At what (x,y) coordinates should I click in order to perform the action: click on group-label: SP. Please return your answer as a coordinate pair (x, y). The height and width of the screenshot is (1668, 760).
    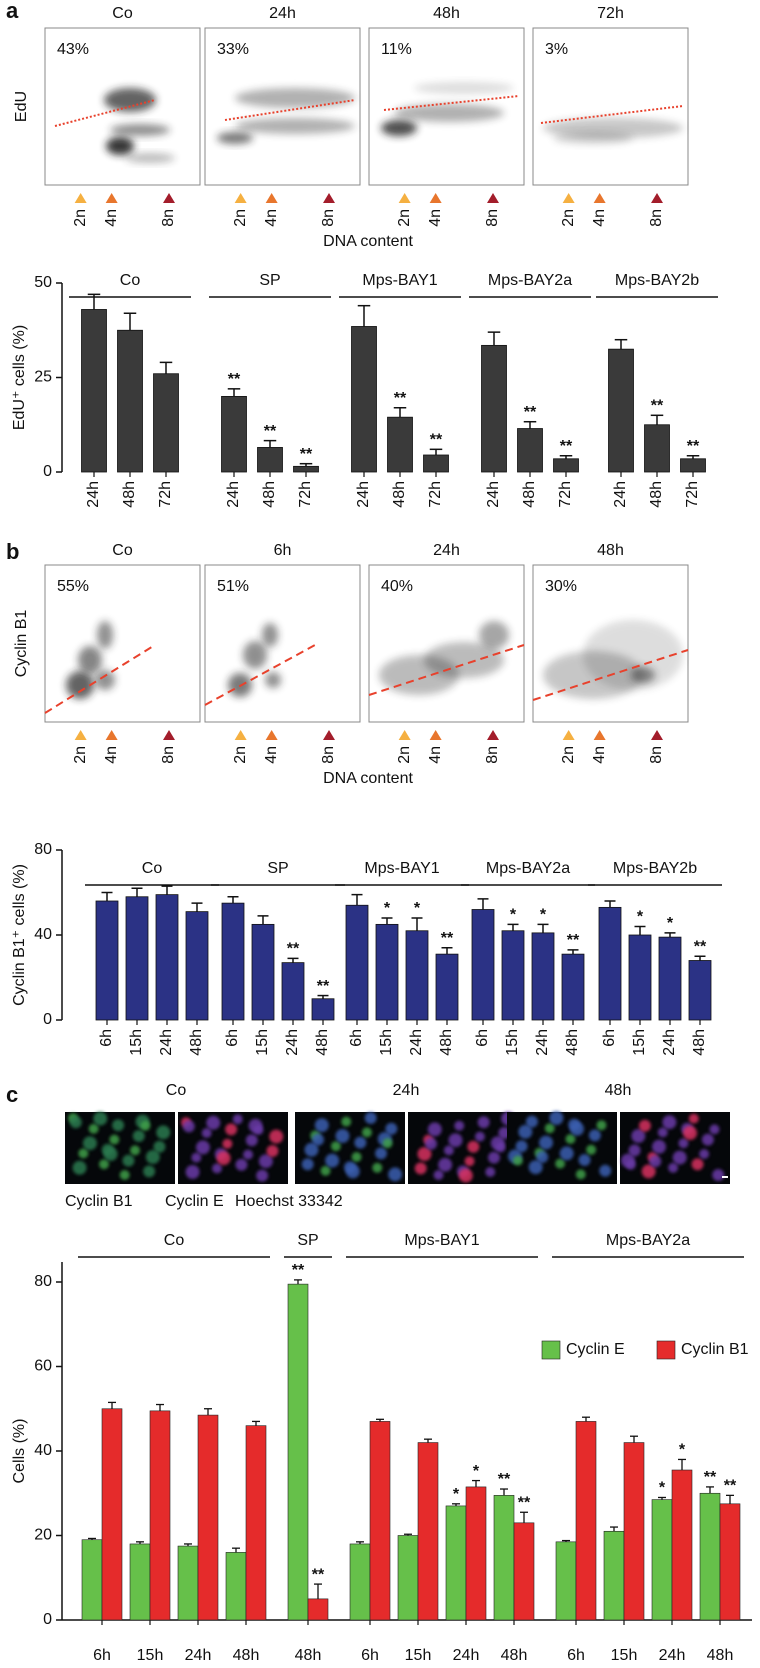
    Looking at the image, I should click on (307, 1240).